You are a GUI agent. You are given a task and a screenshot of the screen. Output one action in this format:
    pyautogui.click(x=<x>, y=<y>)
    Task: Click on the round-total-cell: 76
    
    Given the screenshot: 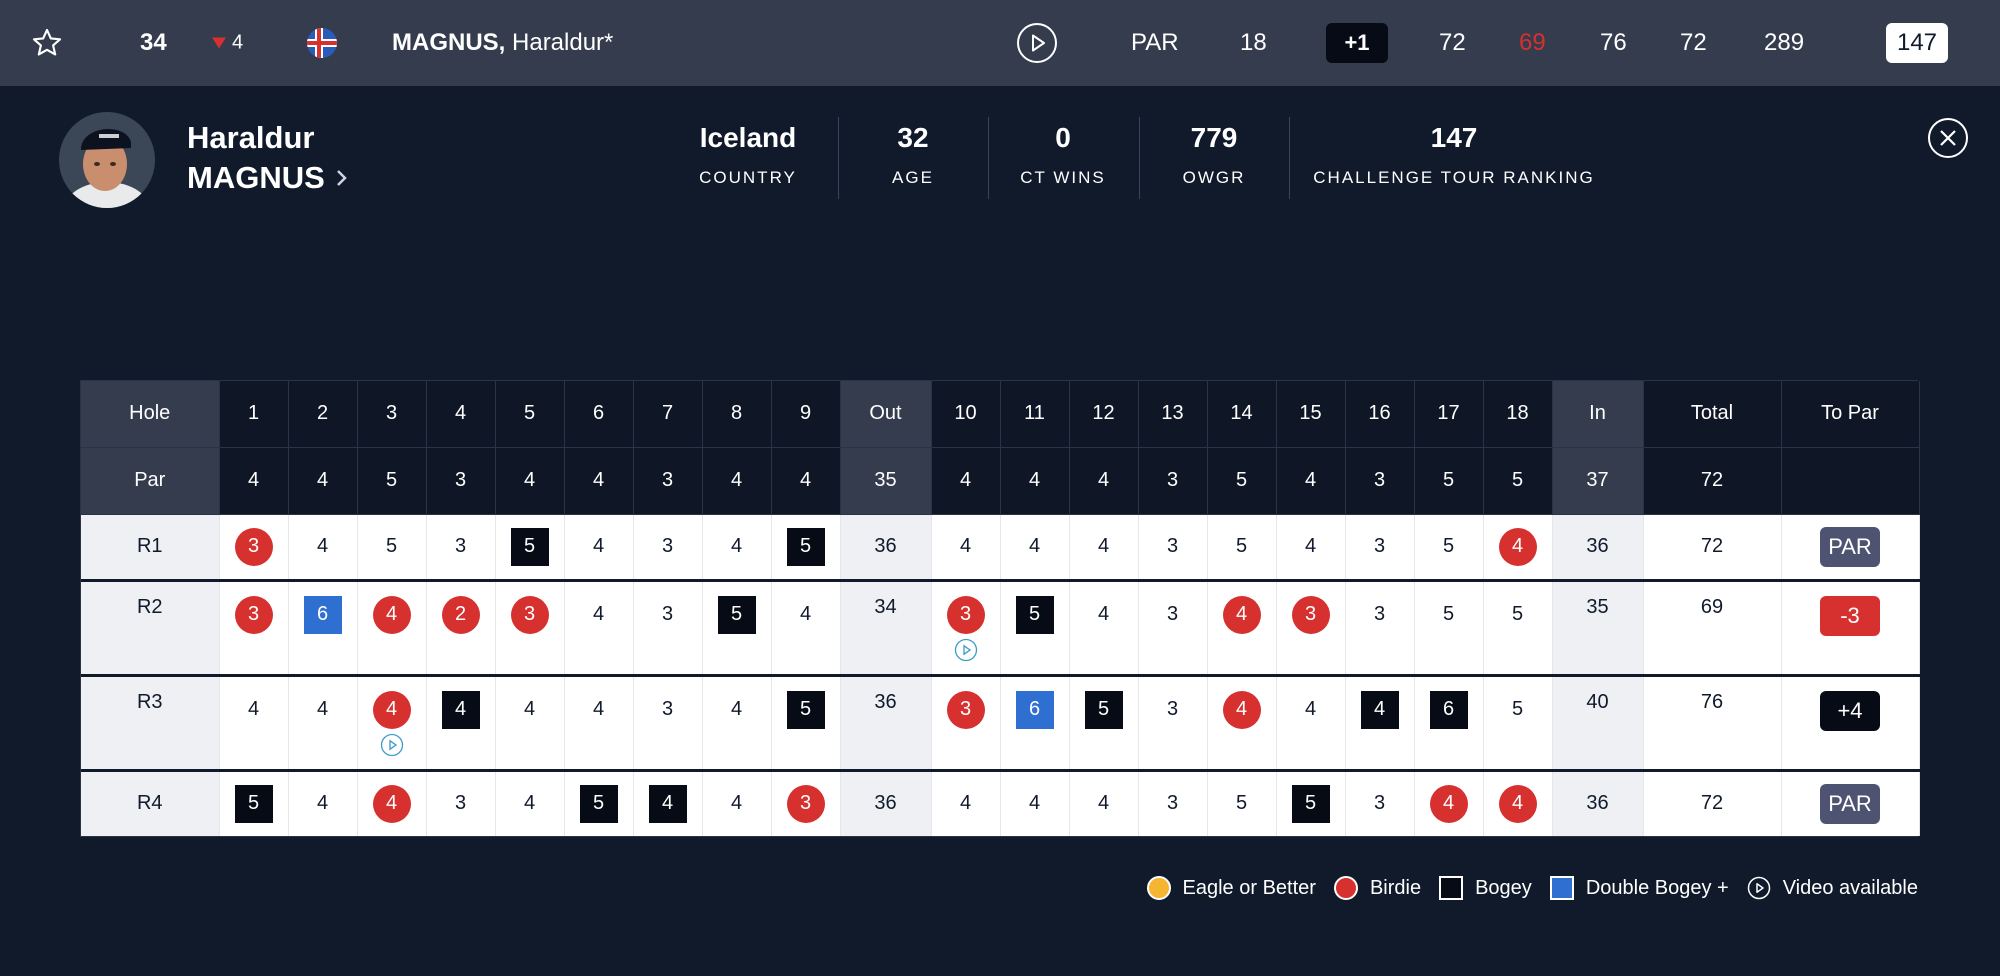 What is the action you would take?
    pyautogui.click(x=1712, y=722)
    